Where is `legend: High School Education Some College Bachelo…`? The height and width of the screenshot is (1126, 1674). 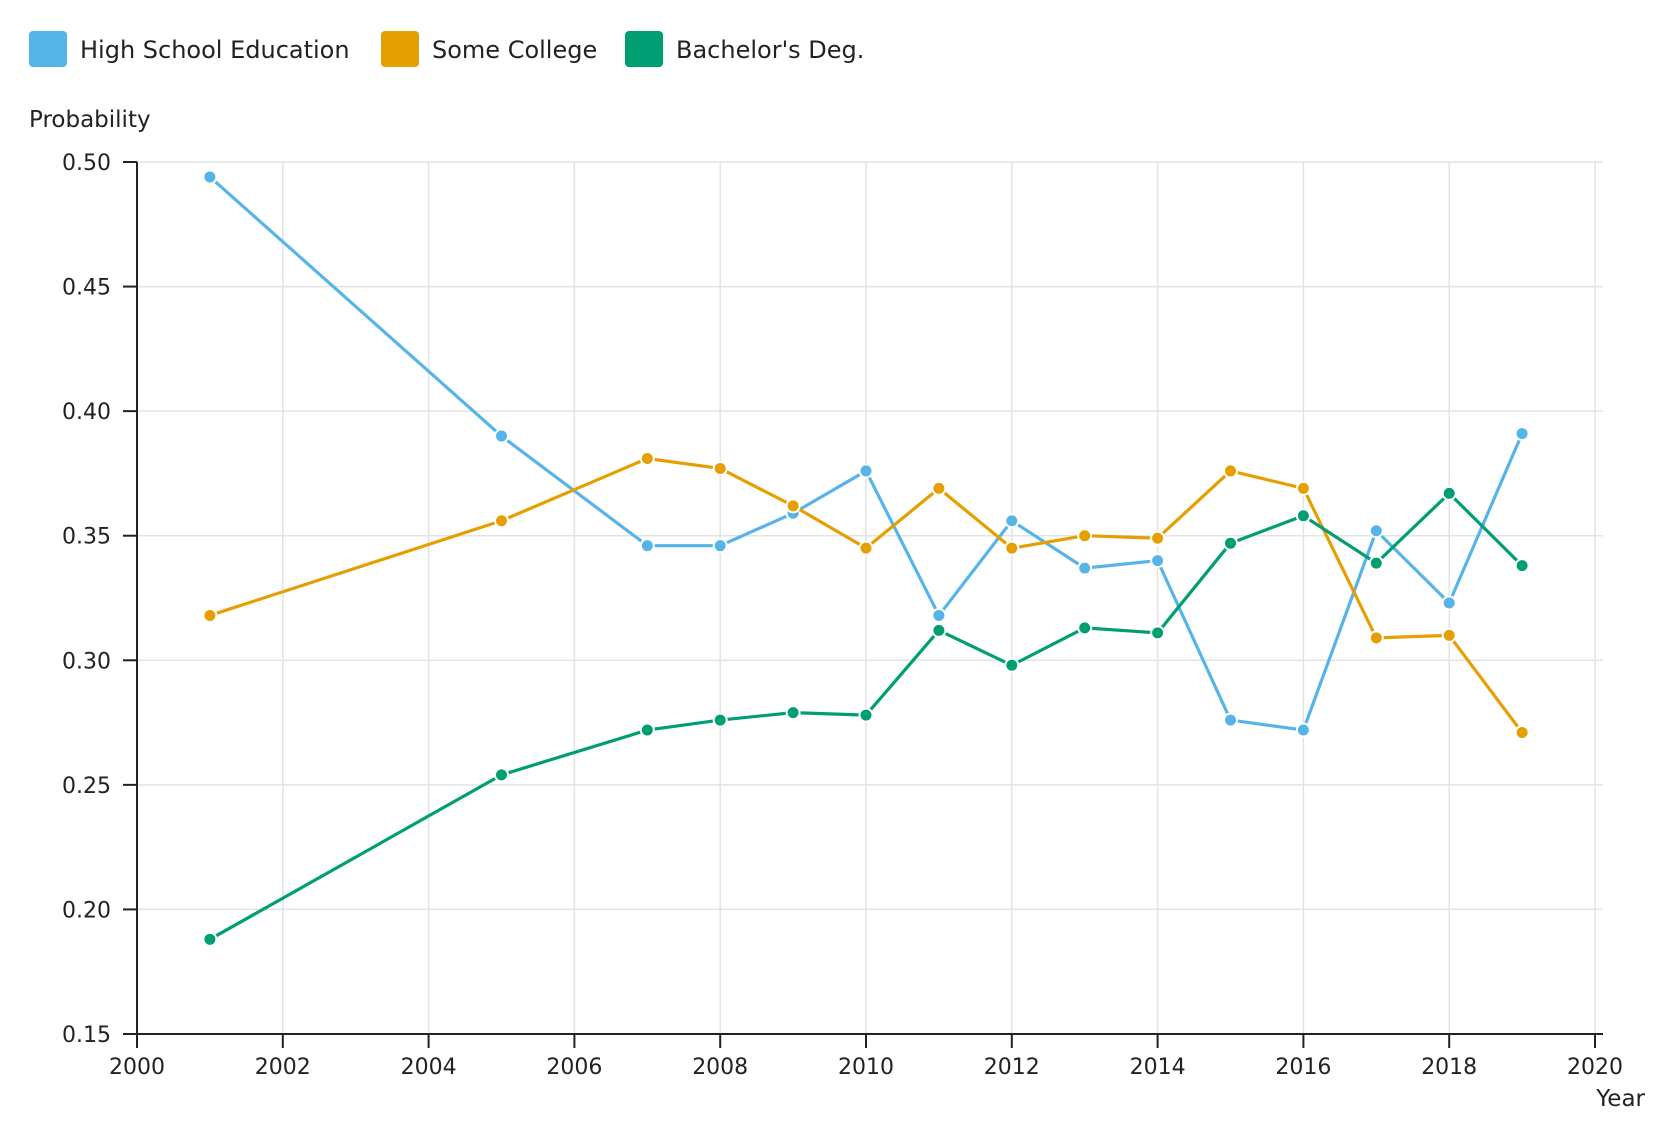 legend: High School Education Some College Bachelo… is located at coordinates (446, 49).